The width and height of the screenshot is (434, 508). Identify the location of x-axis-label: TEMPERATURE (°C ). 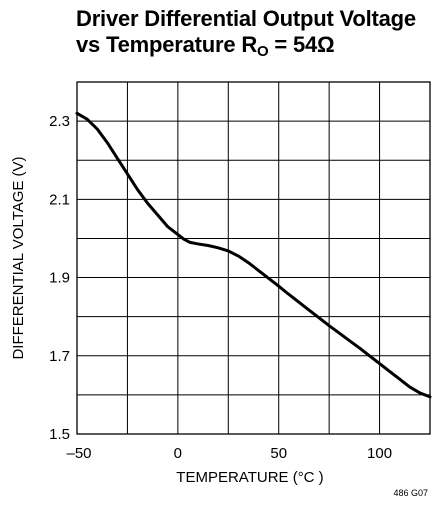
(249, 477).